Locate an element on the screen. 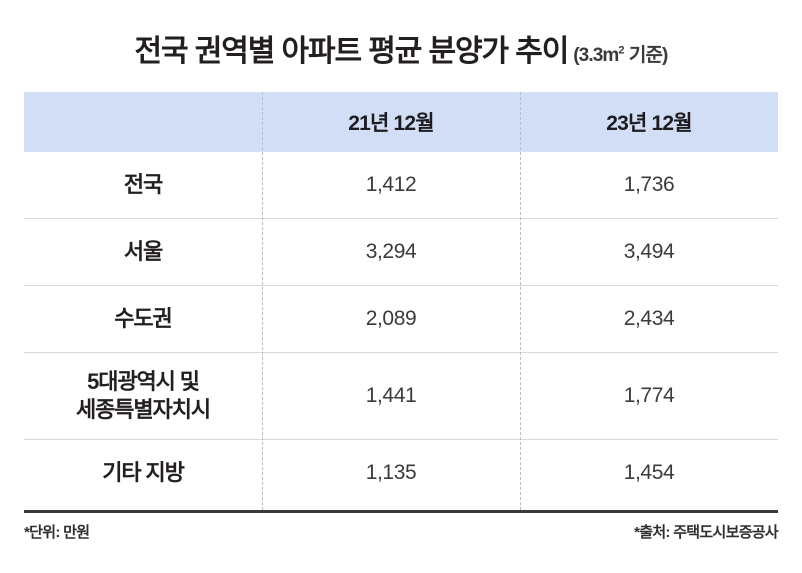 The image size is (802, 573). table-header-row: 21년 12월 23년 12월 is located at coordinates (401, 122).